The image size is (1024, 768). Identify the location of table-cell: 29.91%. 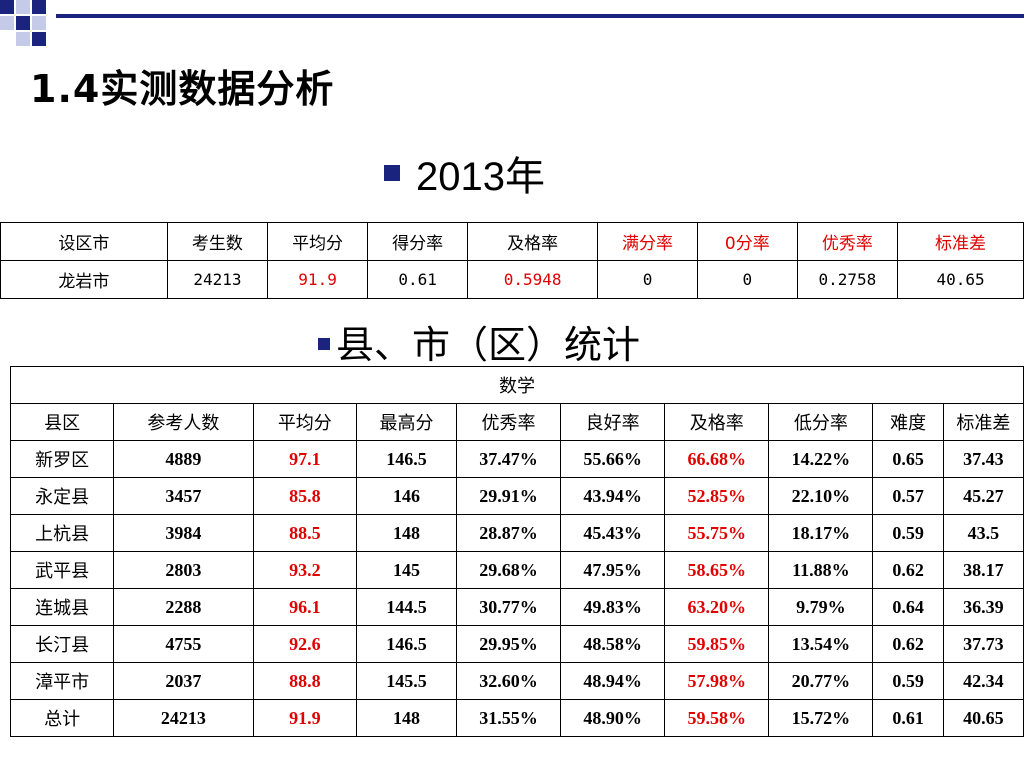
(508, 496).